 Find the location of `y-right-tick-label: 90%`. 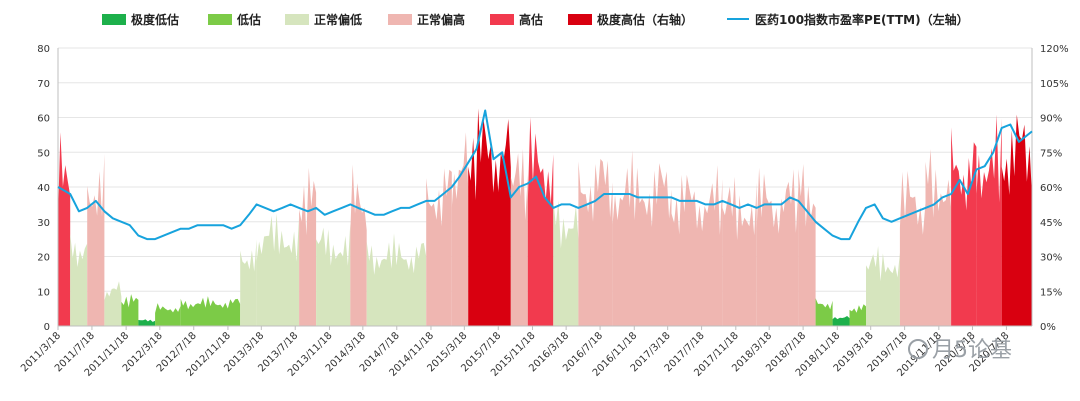

y-right-tick-label: 90% is located at coordinates (1051, 119).